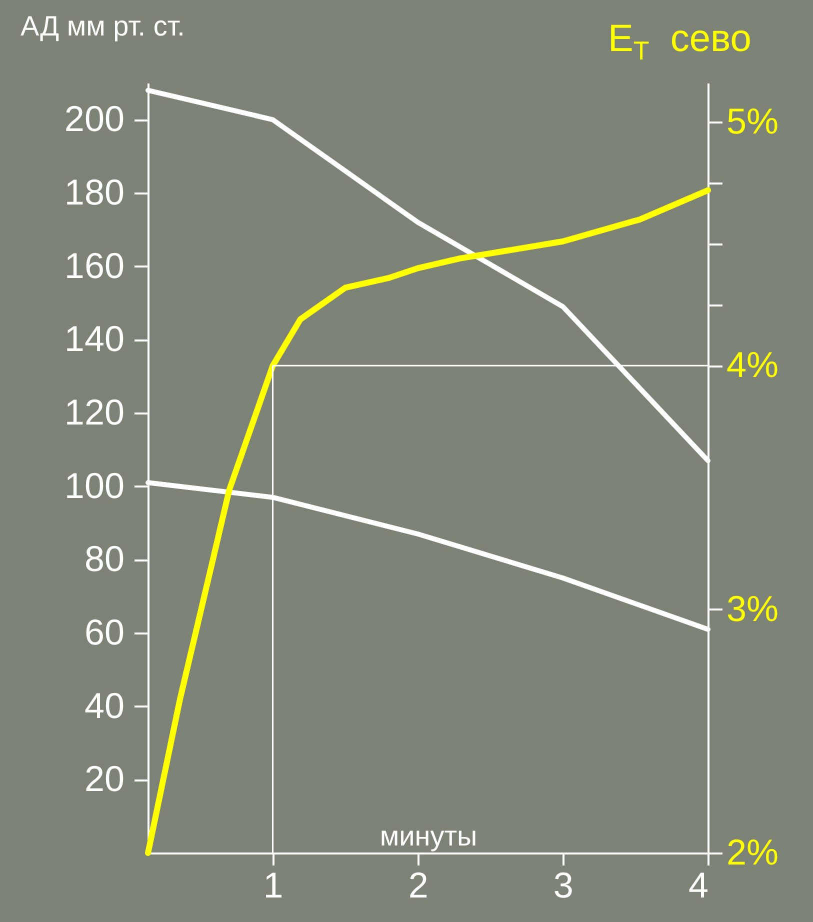 The width and height of the screenshot is (813, 922). Describe the element at coordinates (752, 608) in the screenshot. I see `y2-tick-label: 3%` at that location.